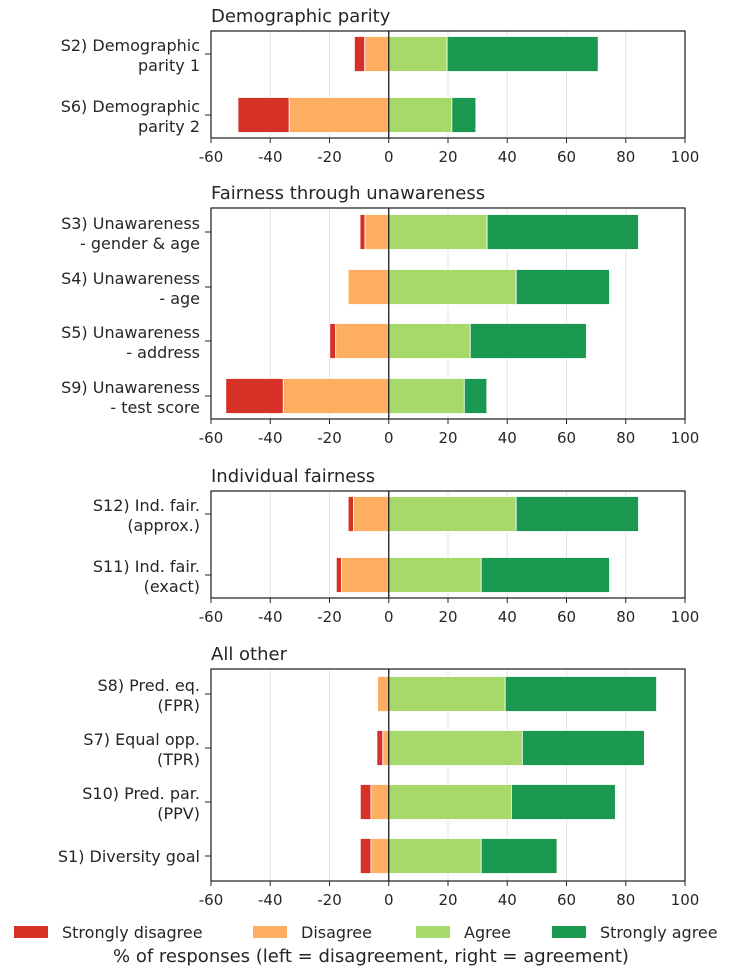 The height and width of the screenshot is (974, 743). I want to click on y-tick-label: - test score, so click(155, 407).